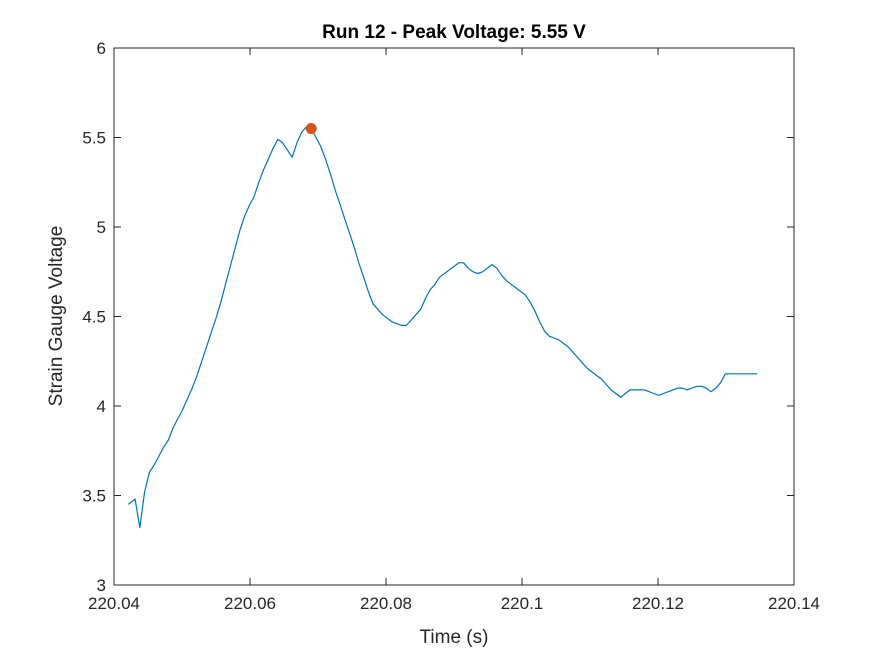 Image resolution: width=875 pixels, height=656 pixels. Describe the element at coordinates (56, 316) in the screenshot. I see `y-axis-label: Strain Gauge Voltage` at that location.